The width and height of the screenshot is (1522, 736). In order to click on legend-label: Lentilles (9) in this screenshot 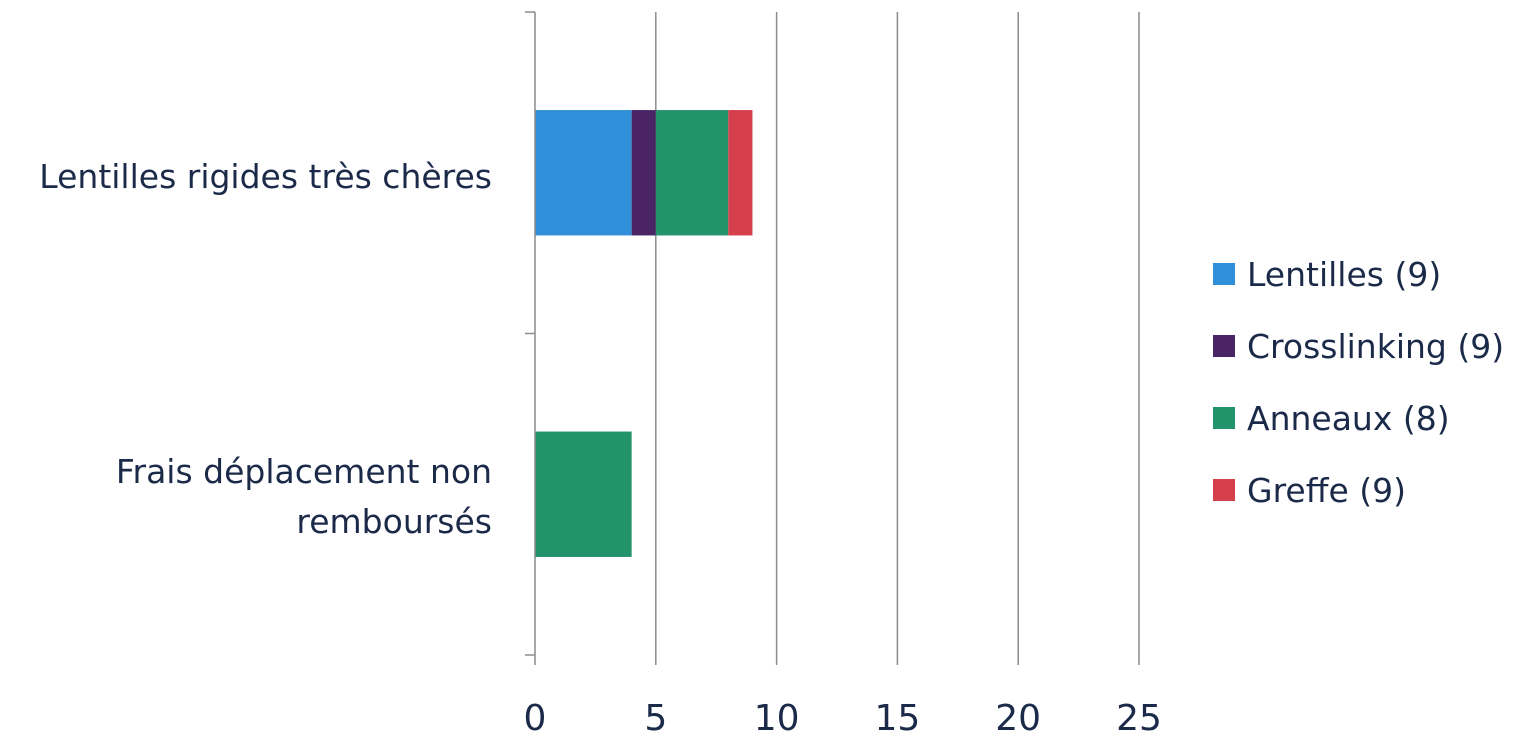, I will do `click(1344, 274)`.